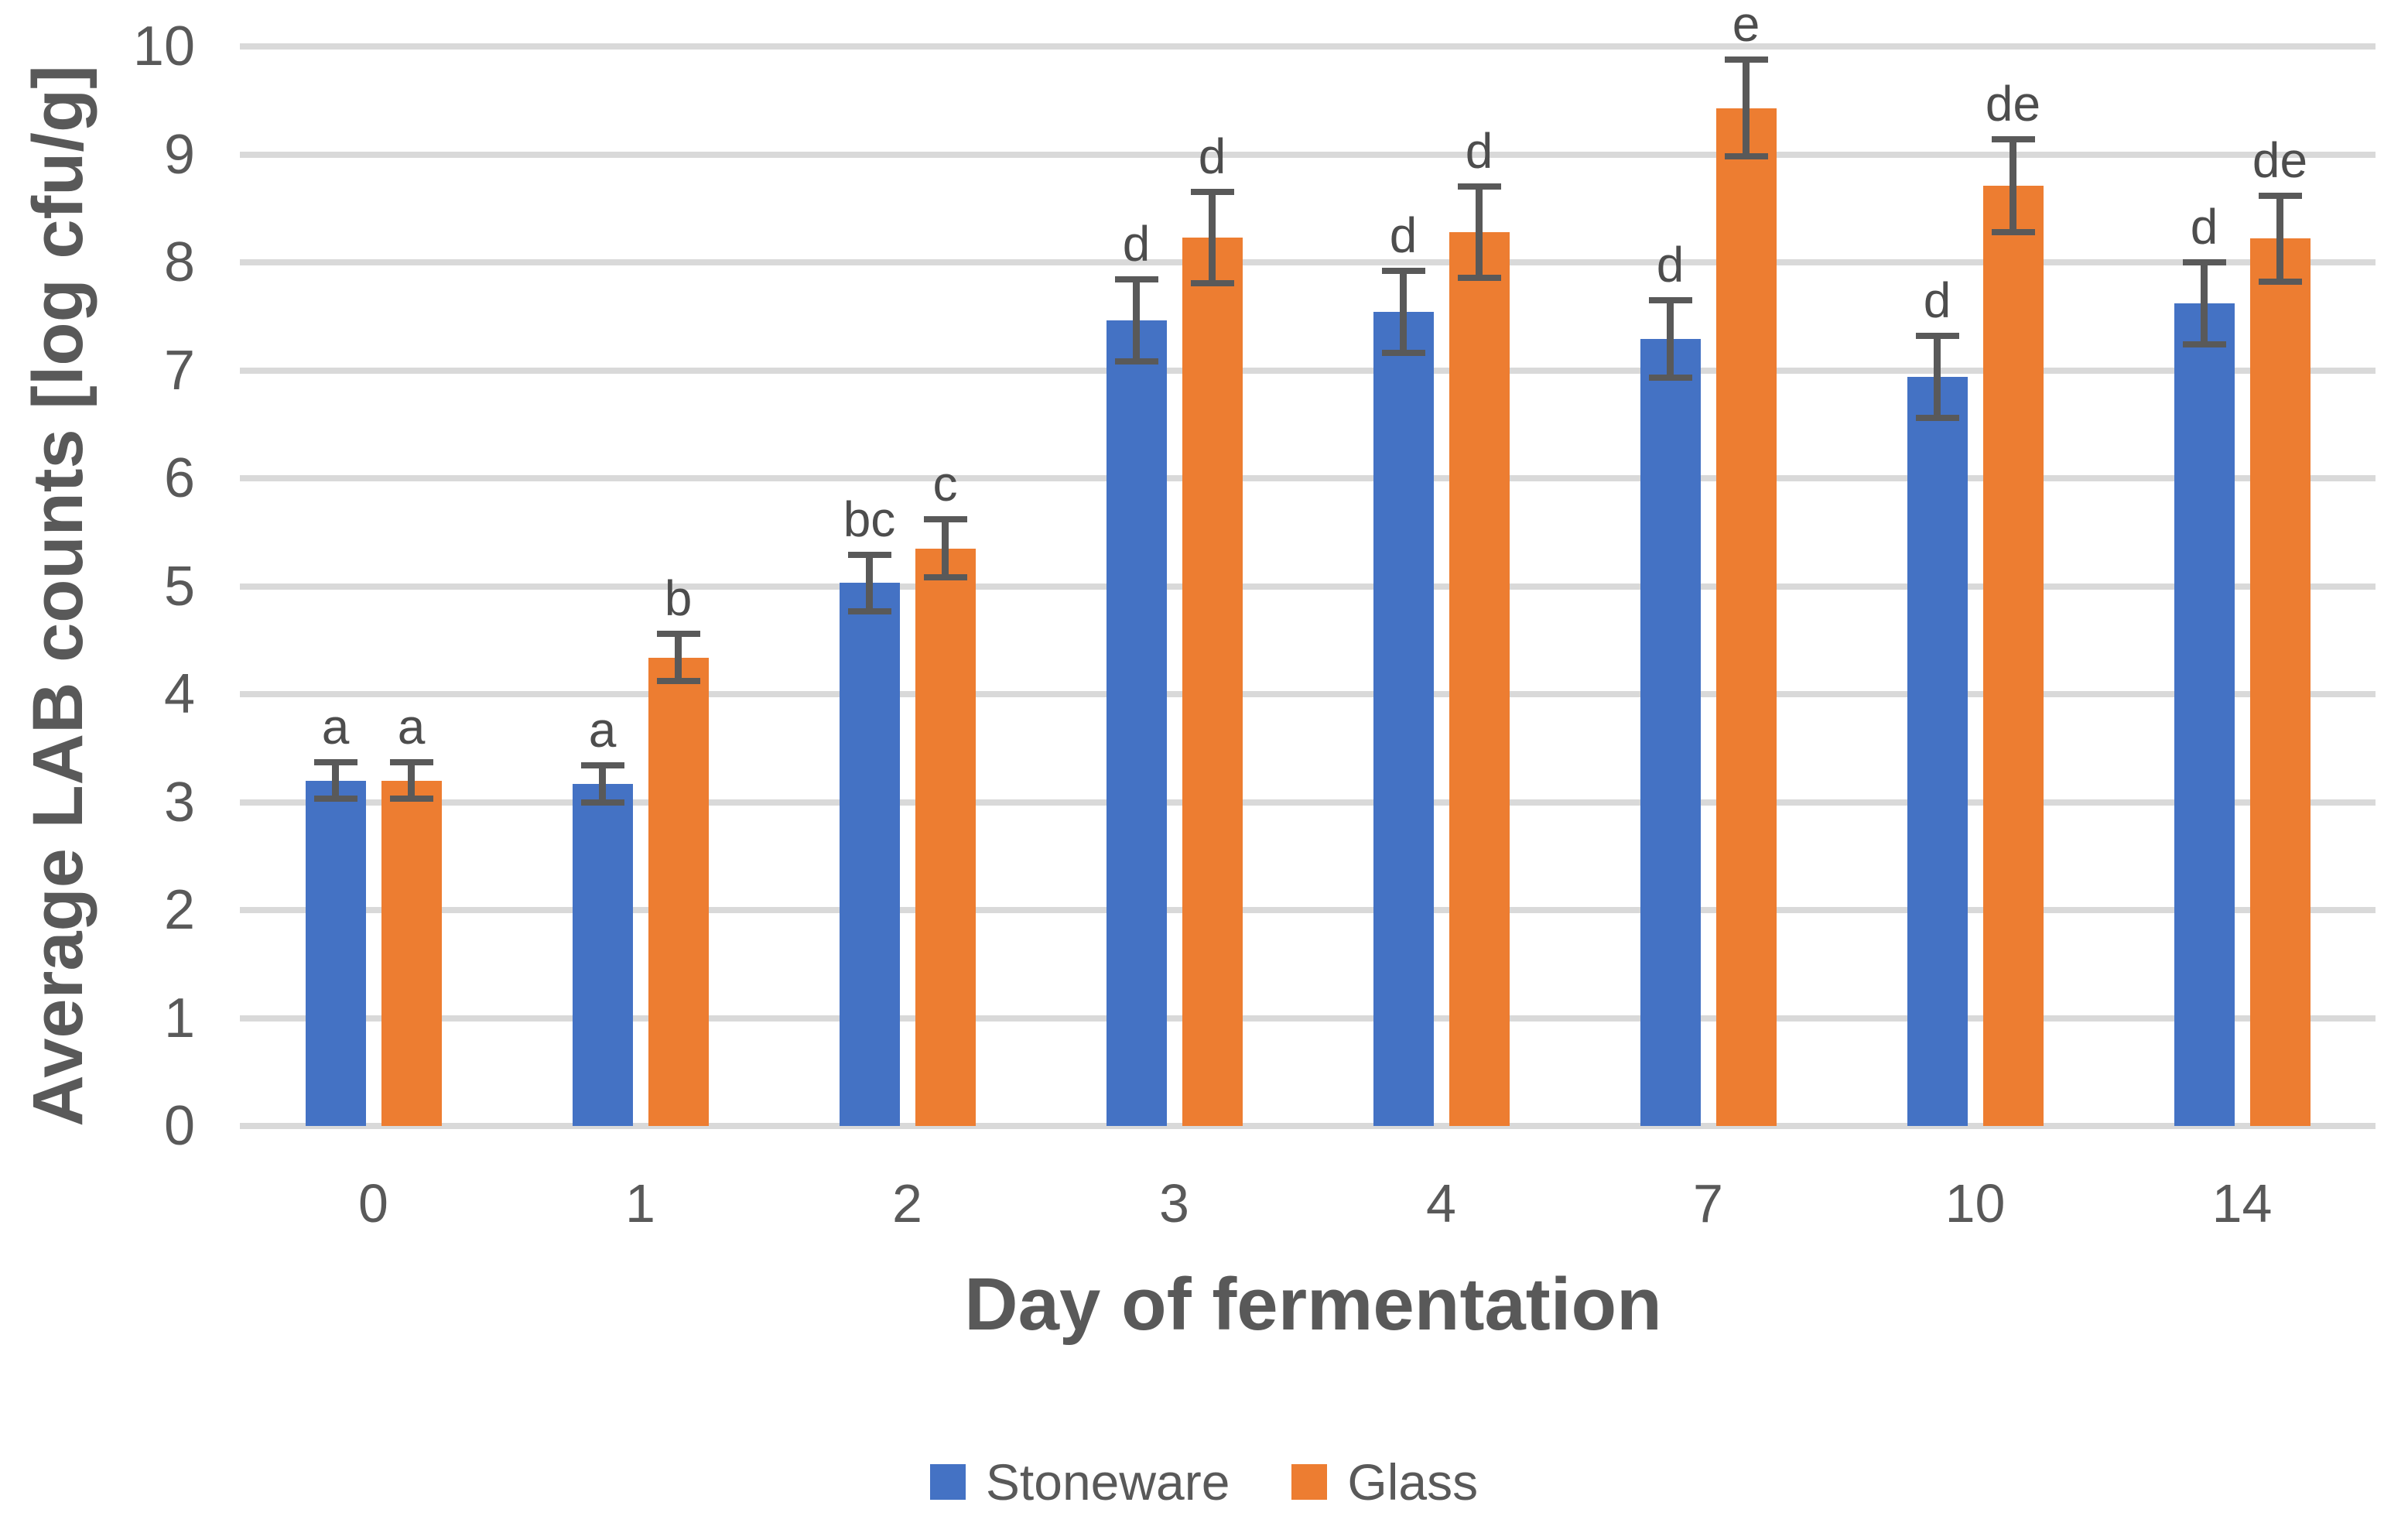 The height and width of the screenshot is (1540, 2408). I want to click on x-tick-label-14: 14, so click(2242, 1203).